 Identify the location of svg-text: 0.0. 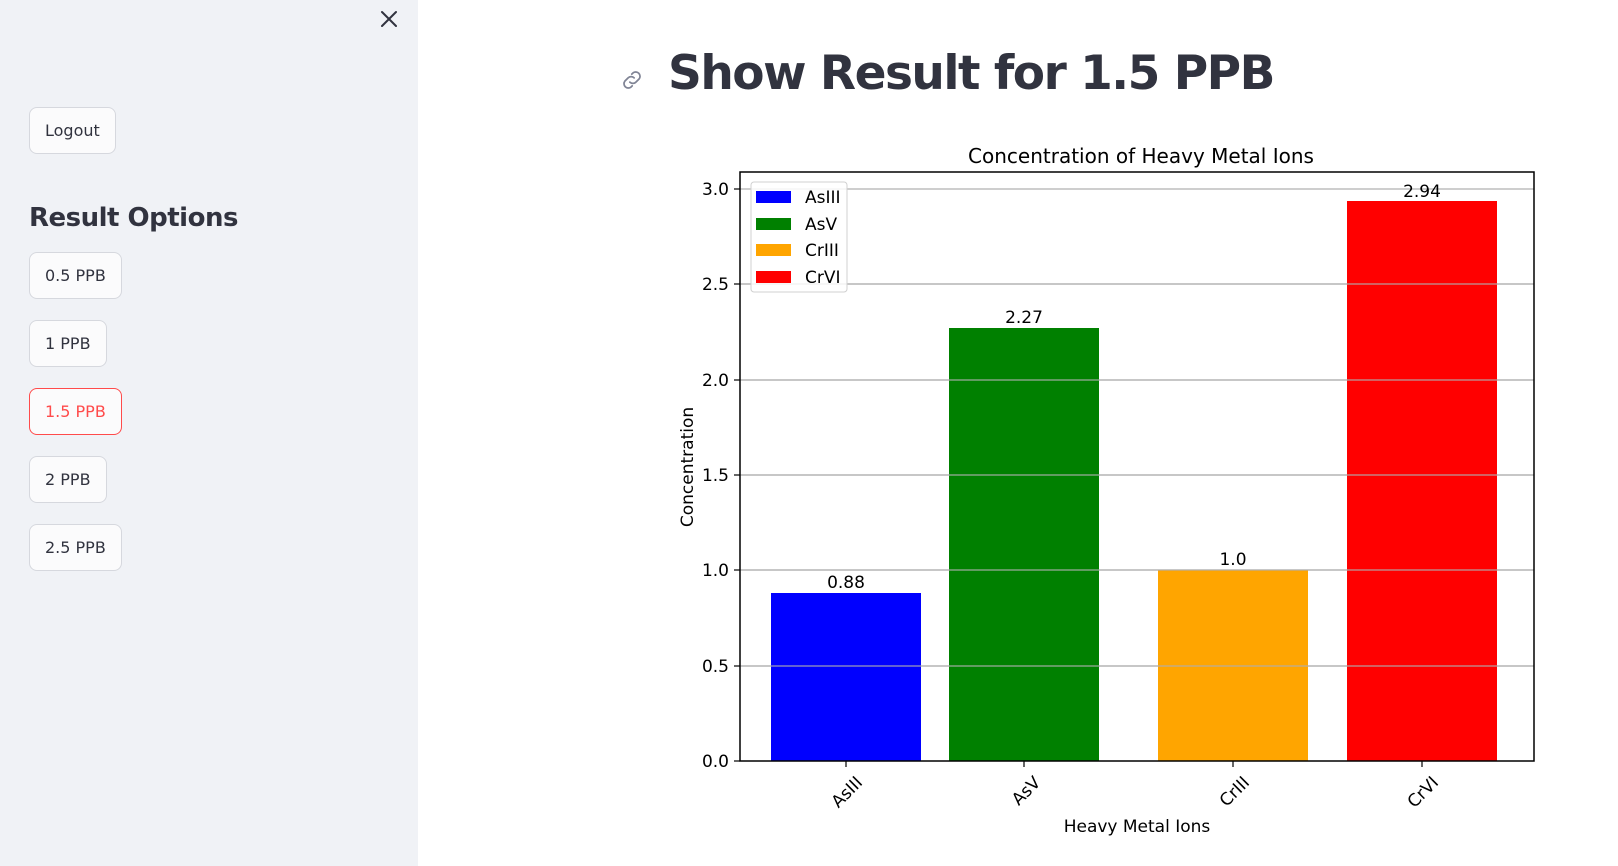
(715, 762).